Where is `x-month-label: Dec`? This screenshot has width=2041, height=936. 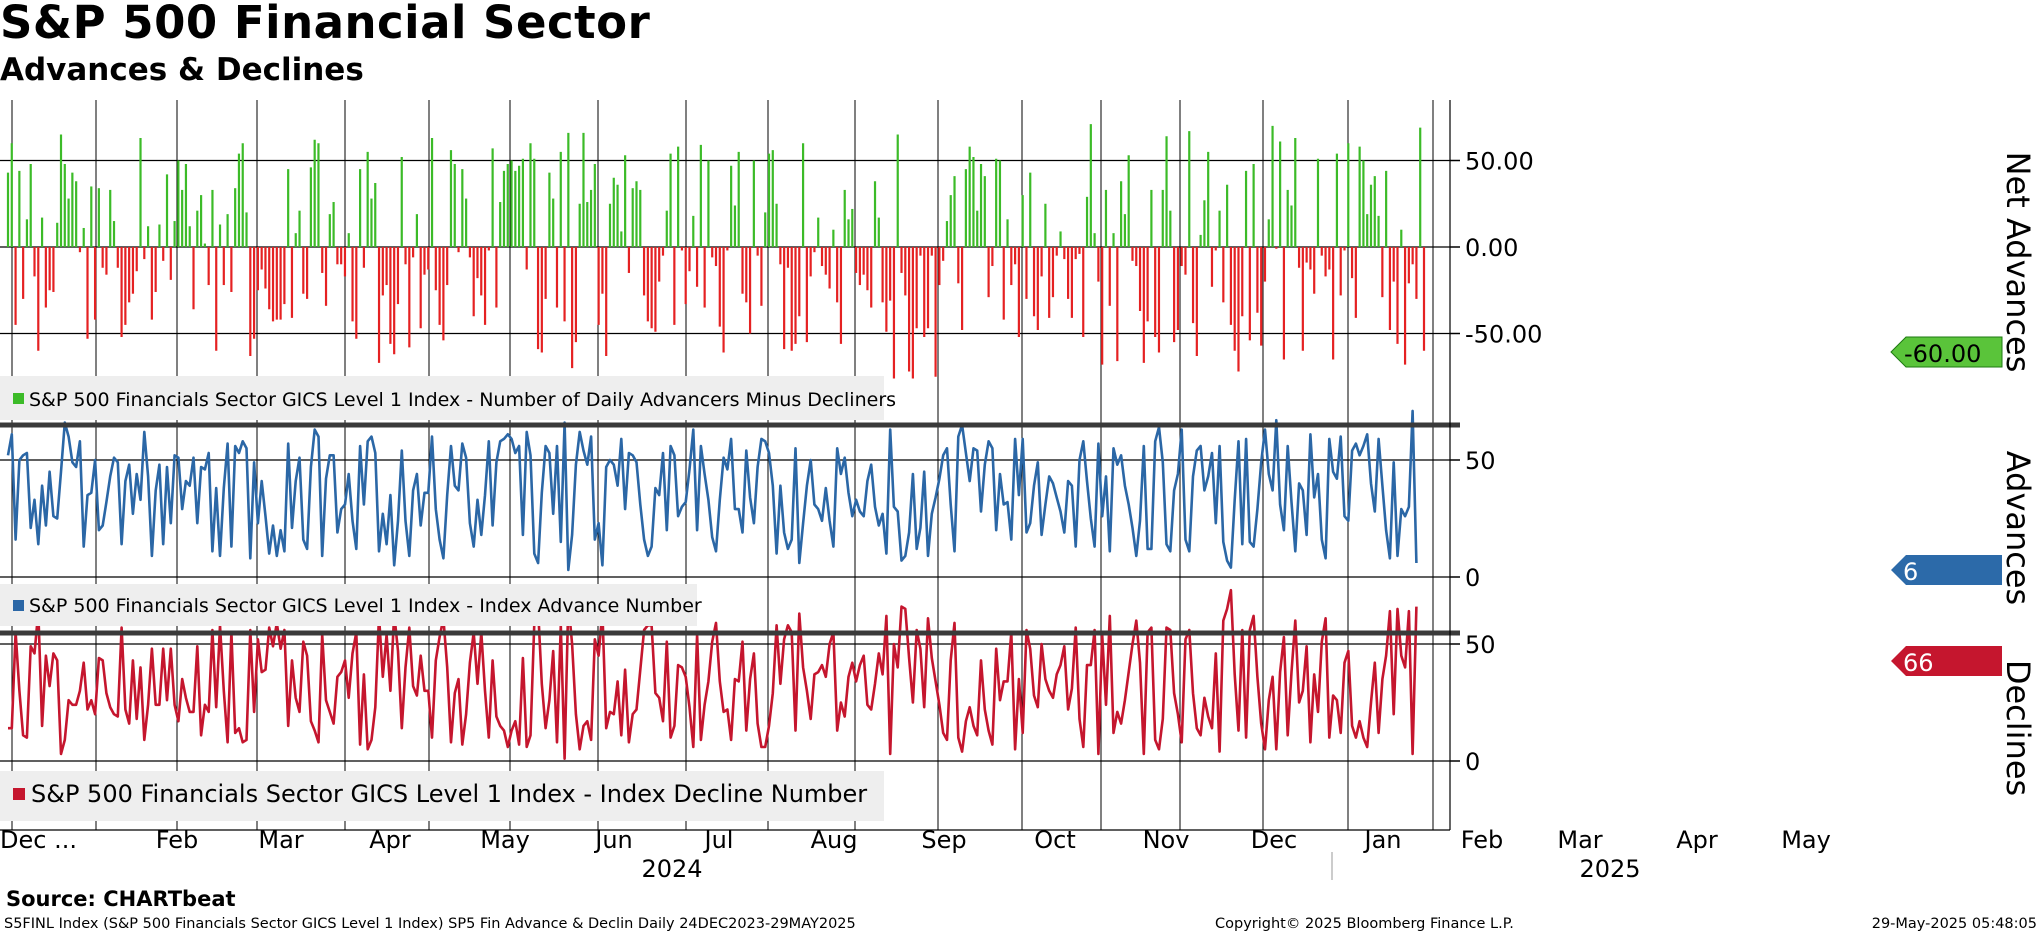 x-month-label: Dec is located at coordinates (1274, 840).